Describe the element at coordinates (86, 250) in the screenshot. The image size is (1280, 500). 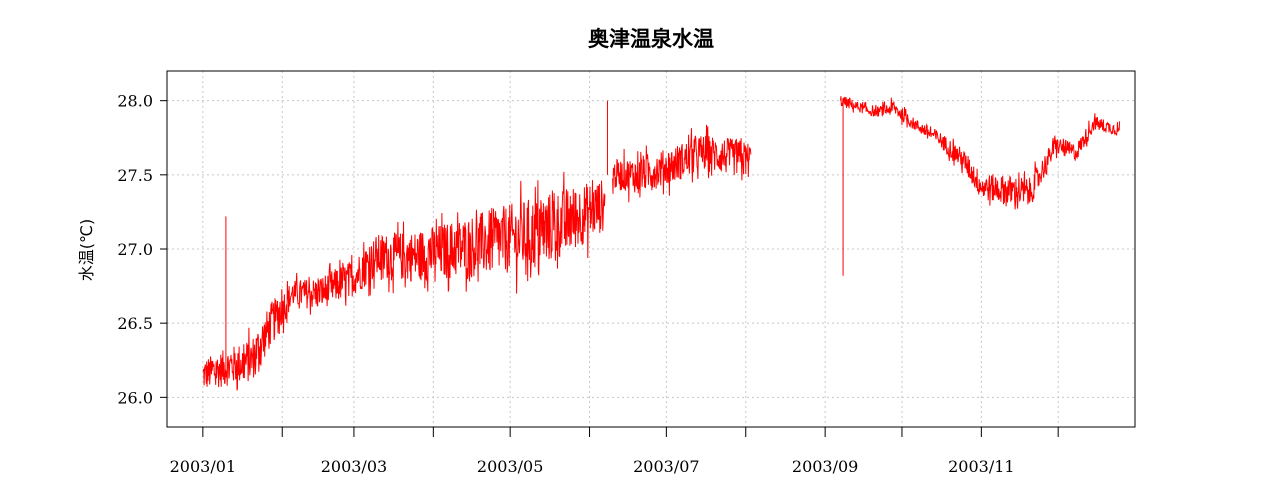
I see `y-axis-label: 水温(℃)` at that location.